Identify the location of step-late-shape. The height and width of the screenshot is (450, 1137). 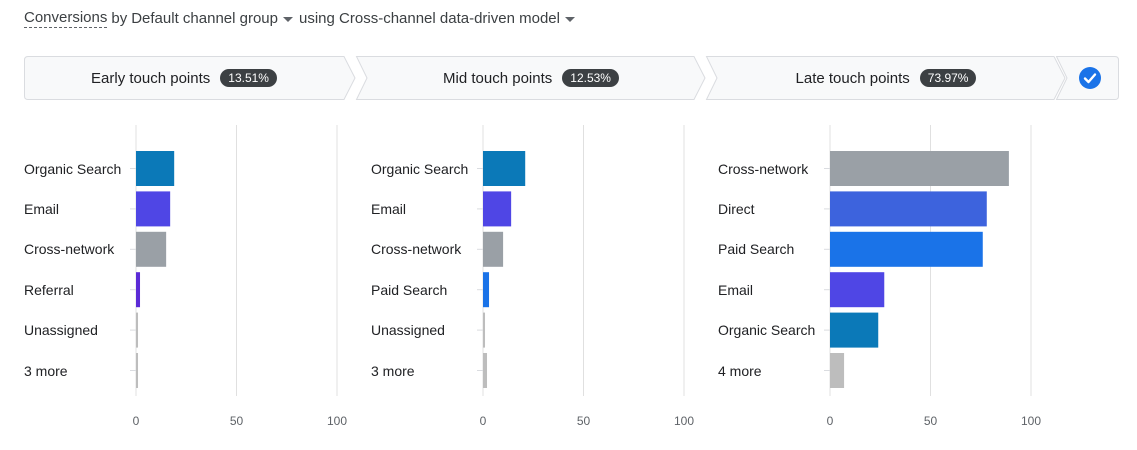
(885, 78).